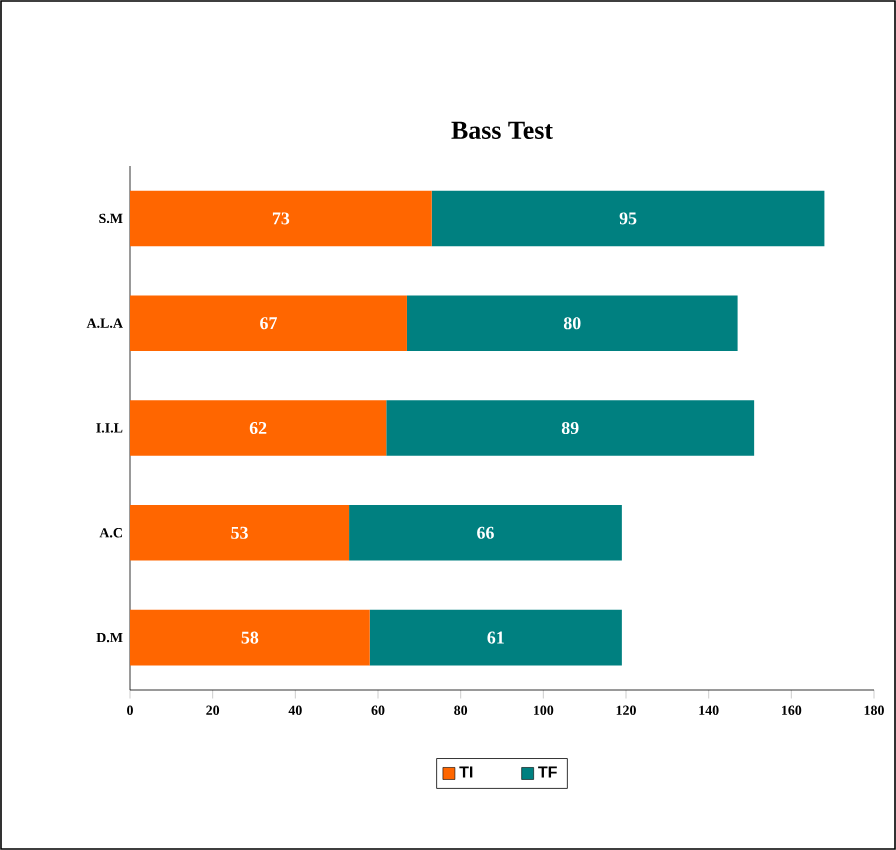  I want to click on chart-title: Bass Test, so click(502, 130).